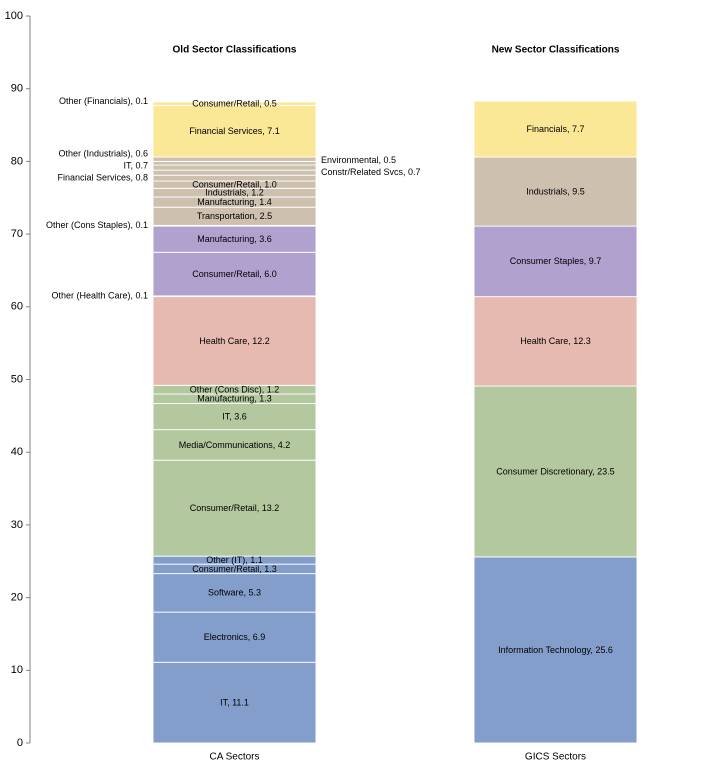 This screenshot has height=763, width=722. I want to click on segment-label: Transportation, 2.5, so click(234, 216).